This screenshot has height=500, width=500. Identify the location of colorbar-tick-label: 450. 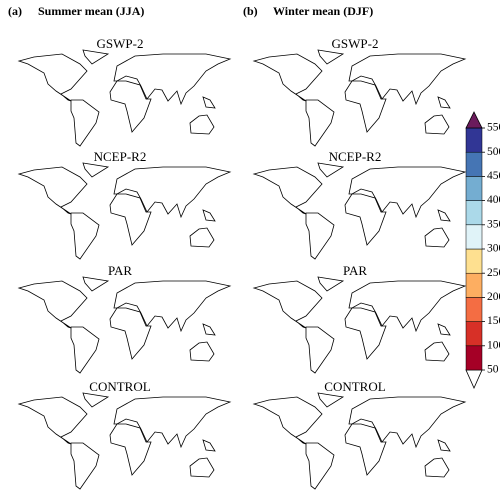
(493, 176).